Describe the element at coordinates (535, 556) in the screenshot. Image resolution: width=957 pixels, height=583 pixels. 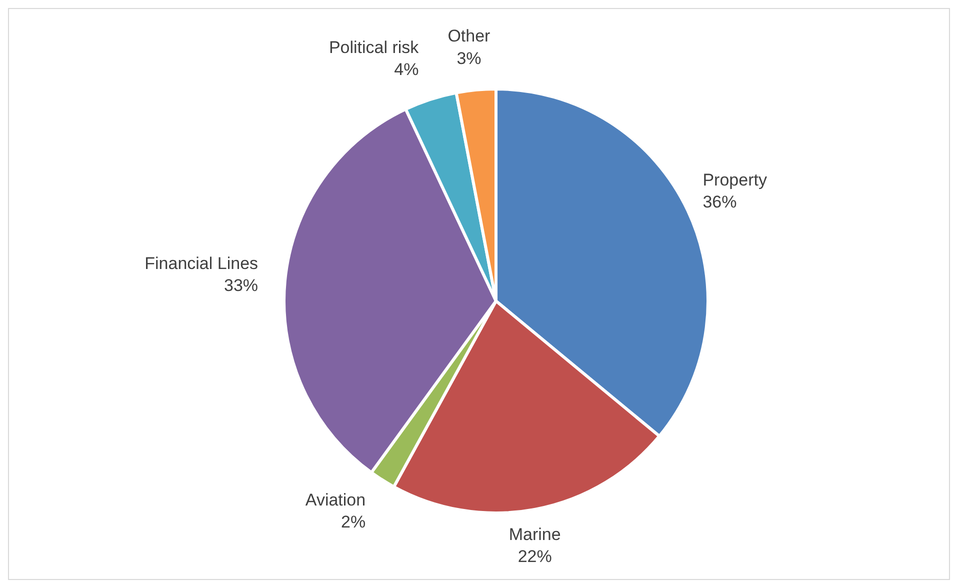
I see `data-label: 22%` at that location.